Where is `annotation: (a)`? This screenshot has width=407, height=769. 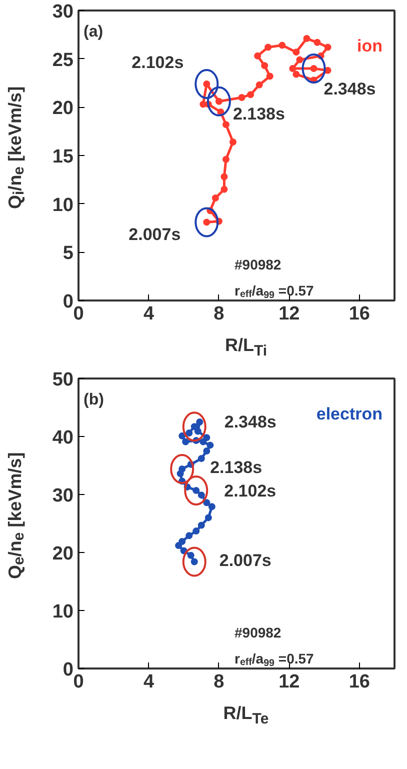 annotation: (a) is located at coordinates (94, 32).